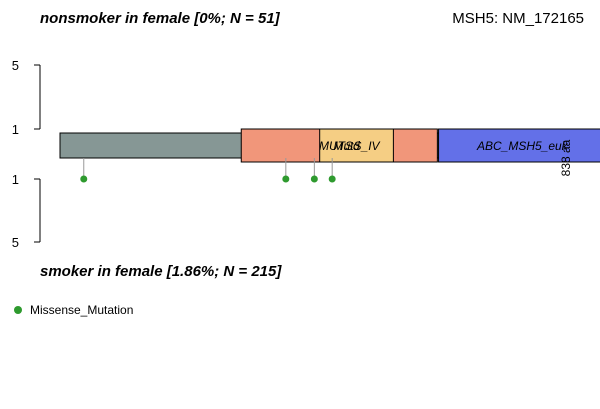  I want to click on top-tick-low-label: 1, so click(15, 129).